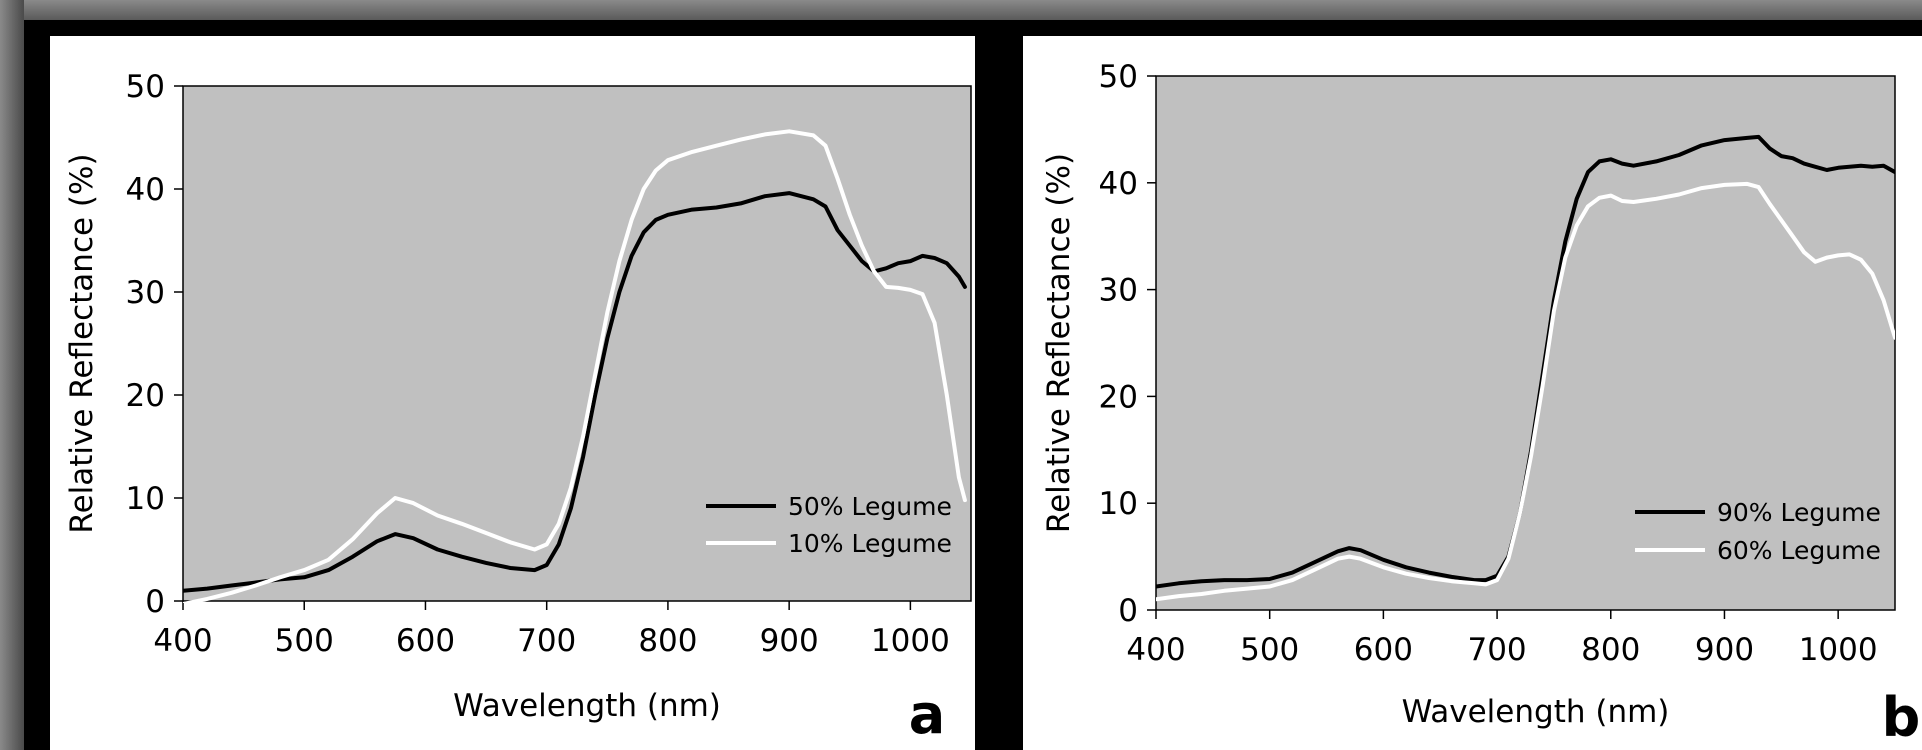  Describe the element at coordinates (870, 543) in the screenshot. I see `legend-label: 10% Legume` at that location.